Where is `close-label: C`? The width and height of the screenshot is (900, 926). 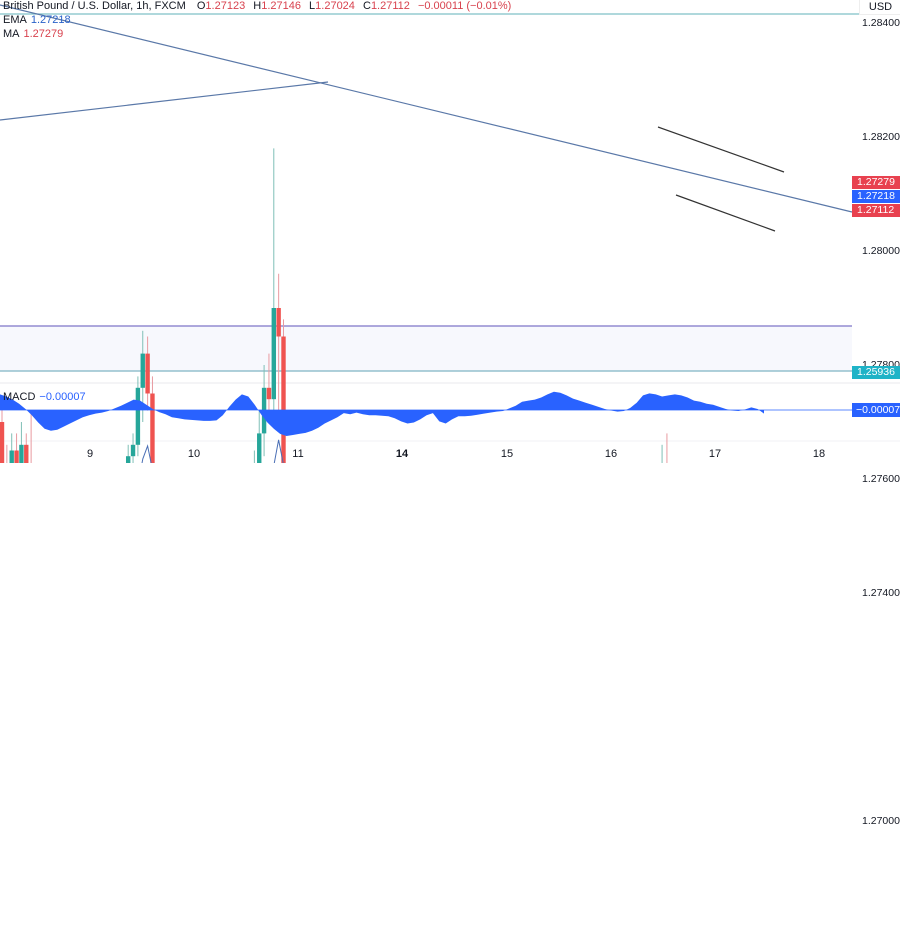 close-label: C is located at coordinates (366, 6).